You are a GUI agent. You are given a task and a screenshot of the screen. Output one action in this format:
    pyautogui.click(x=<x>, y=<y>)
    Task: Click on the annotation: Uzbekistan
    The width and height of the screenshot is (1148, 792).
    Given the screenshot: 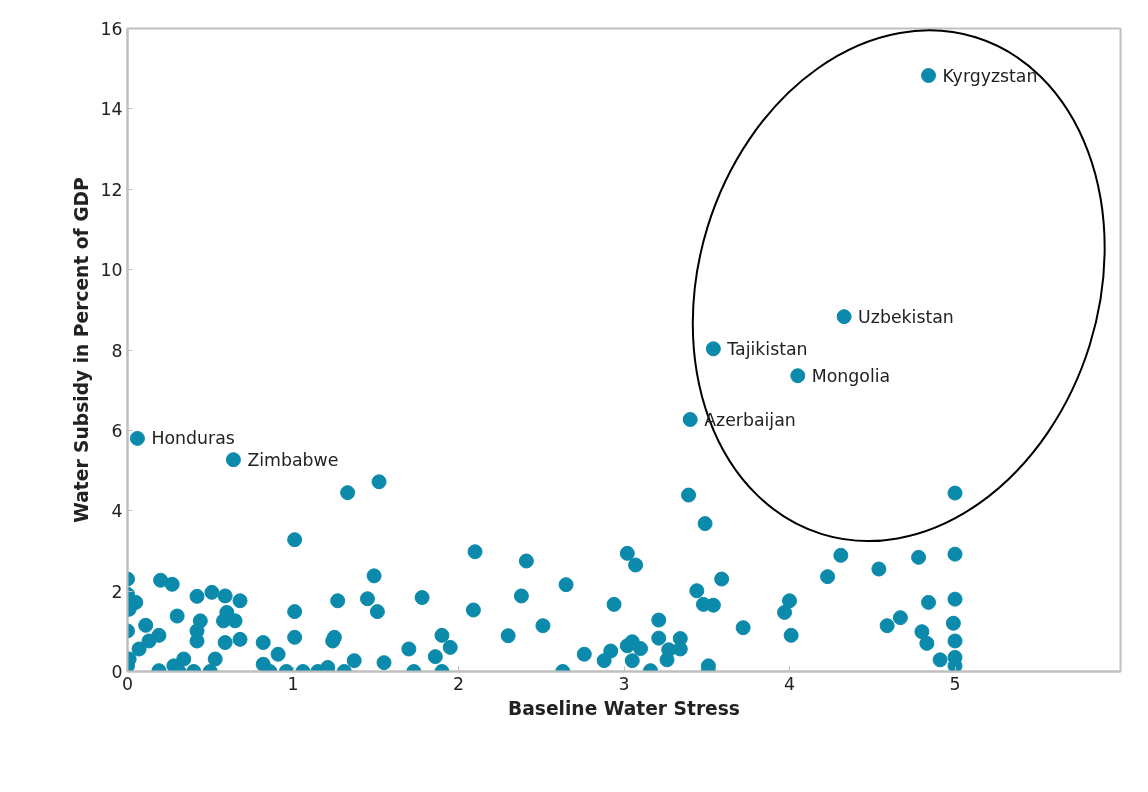 What is the action you would take?
    pyautogui.click(x=906, y=316)
    